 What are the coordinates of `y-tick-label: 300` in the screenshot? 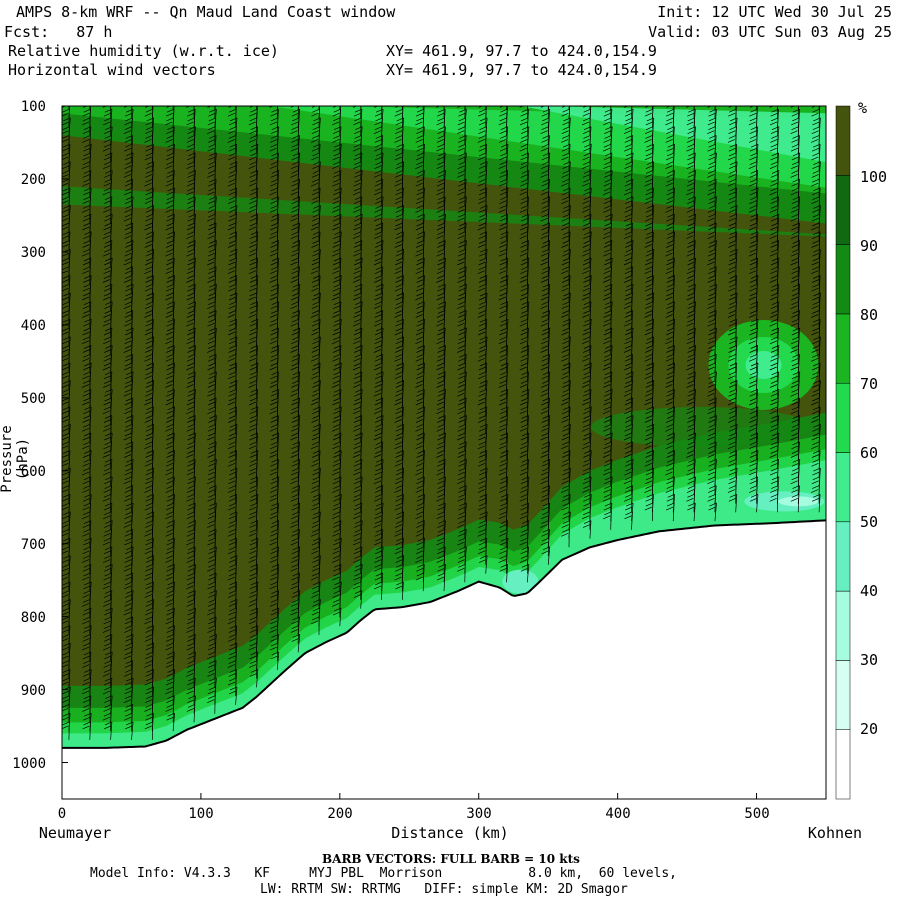 It's located at (33, 253).